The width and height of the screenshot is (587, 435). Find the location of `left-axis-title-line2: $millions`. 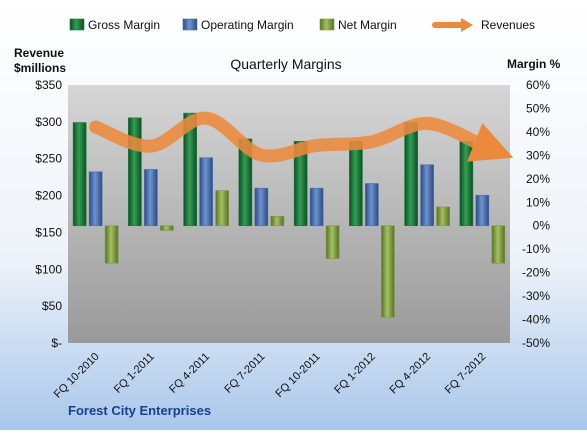

left-axis-title-line2: $millions is located at coordinates (40, 68).